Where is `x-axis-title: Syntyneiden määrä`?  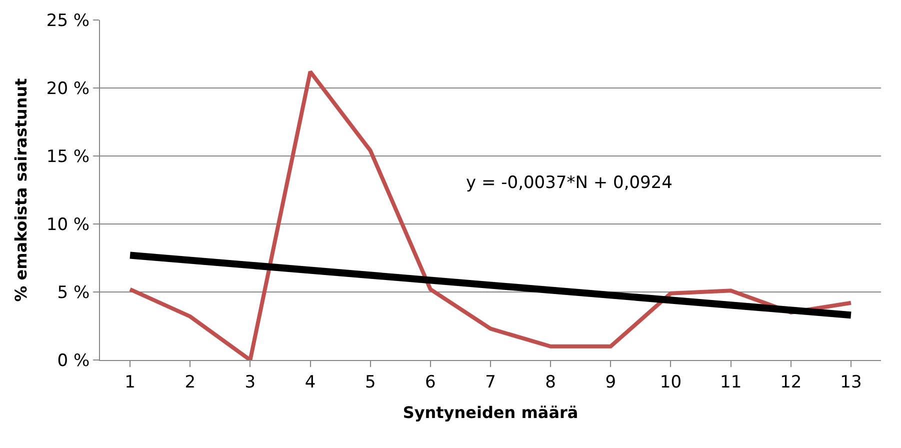
x-axis-title: Syntyneiden määrä is located at coordinates (490, 412).